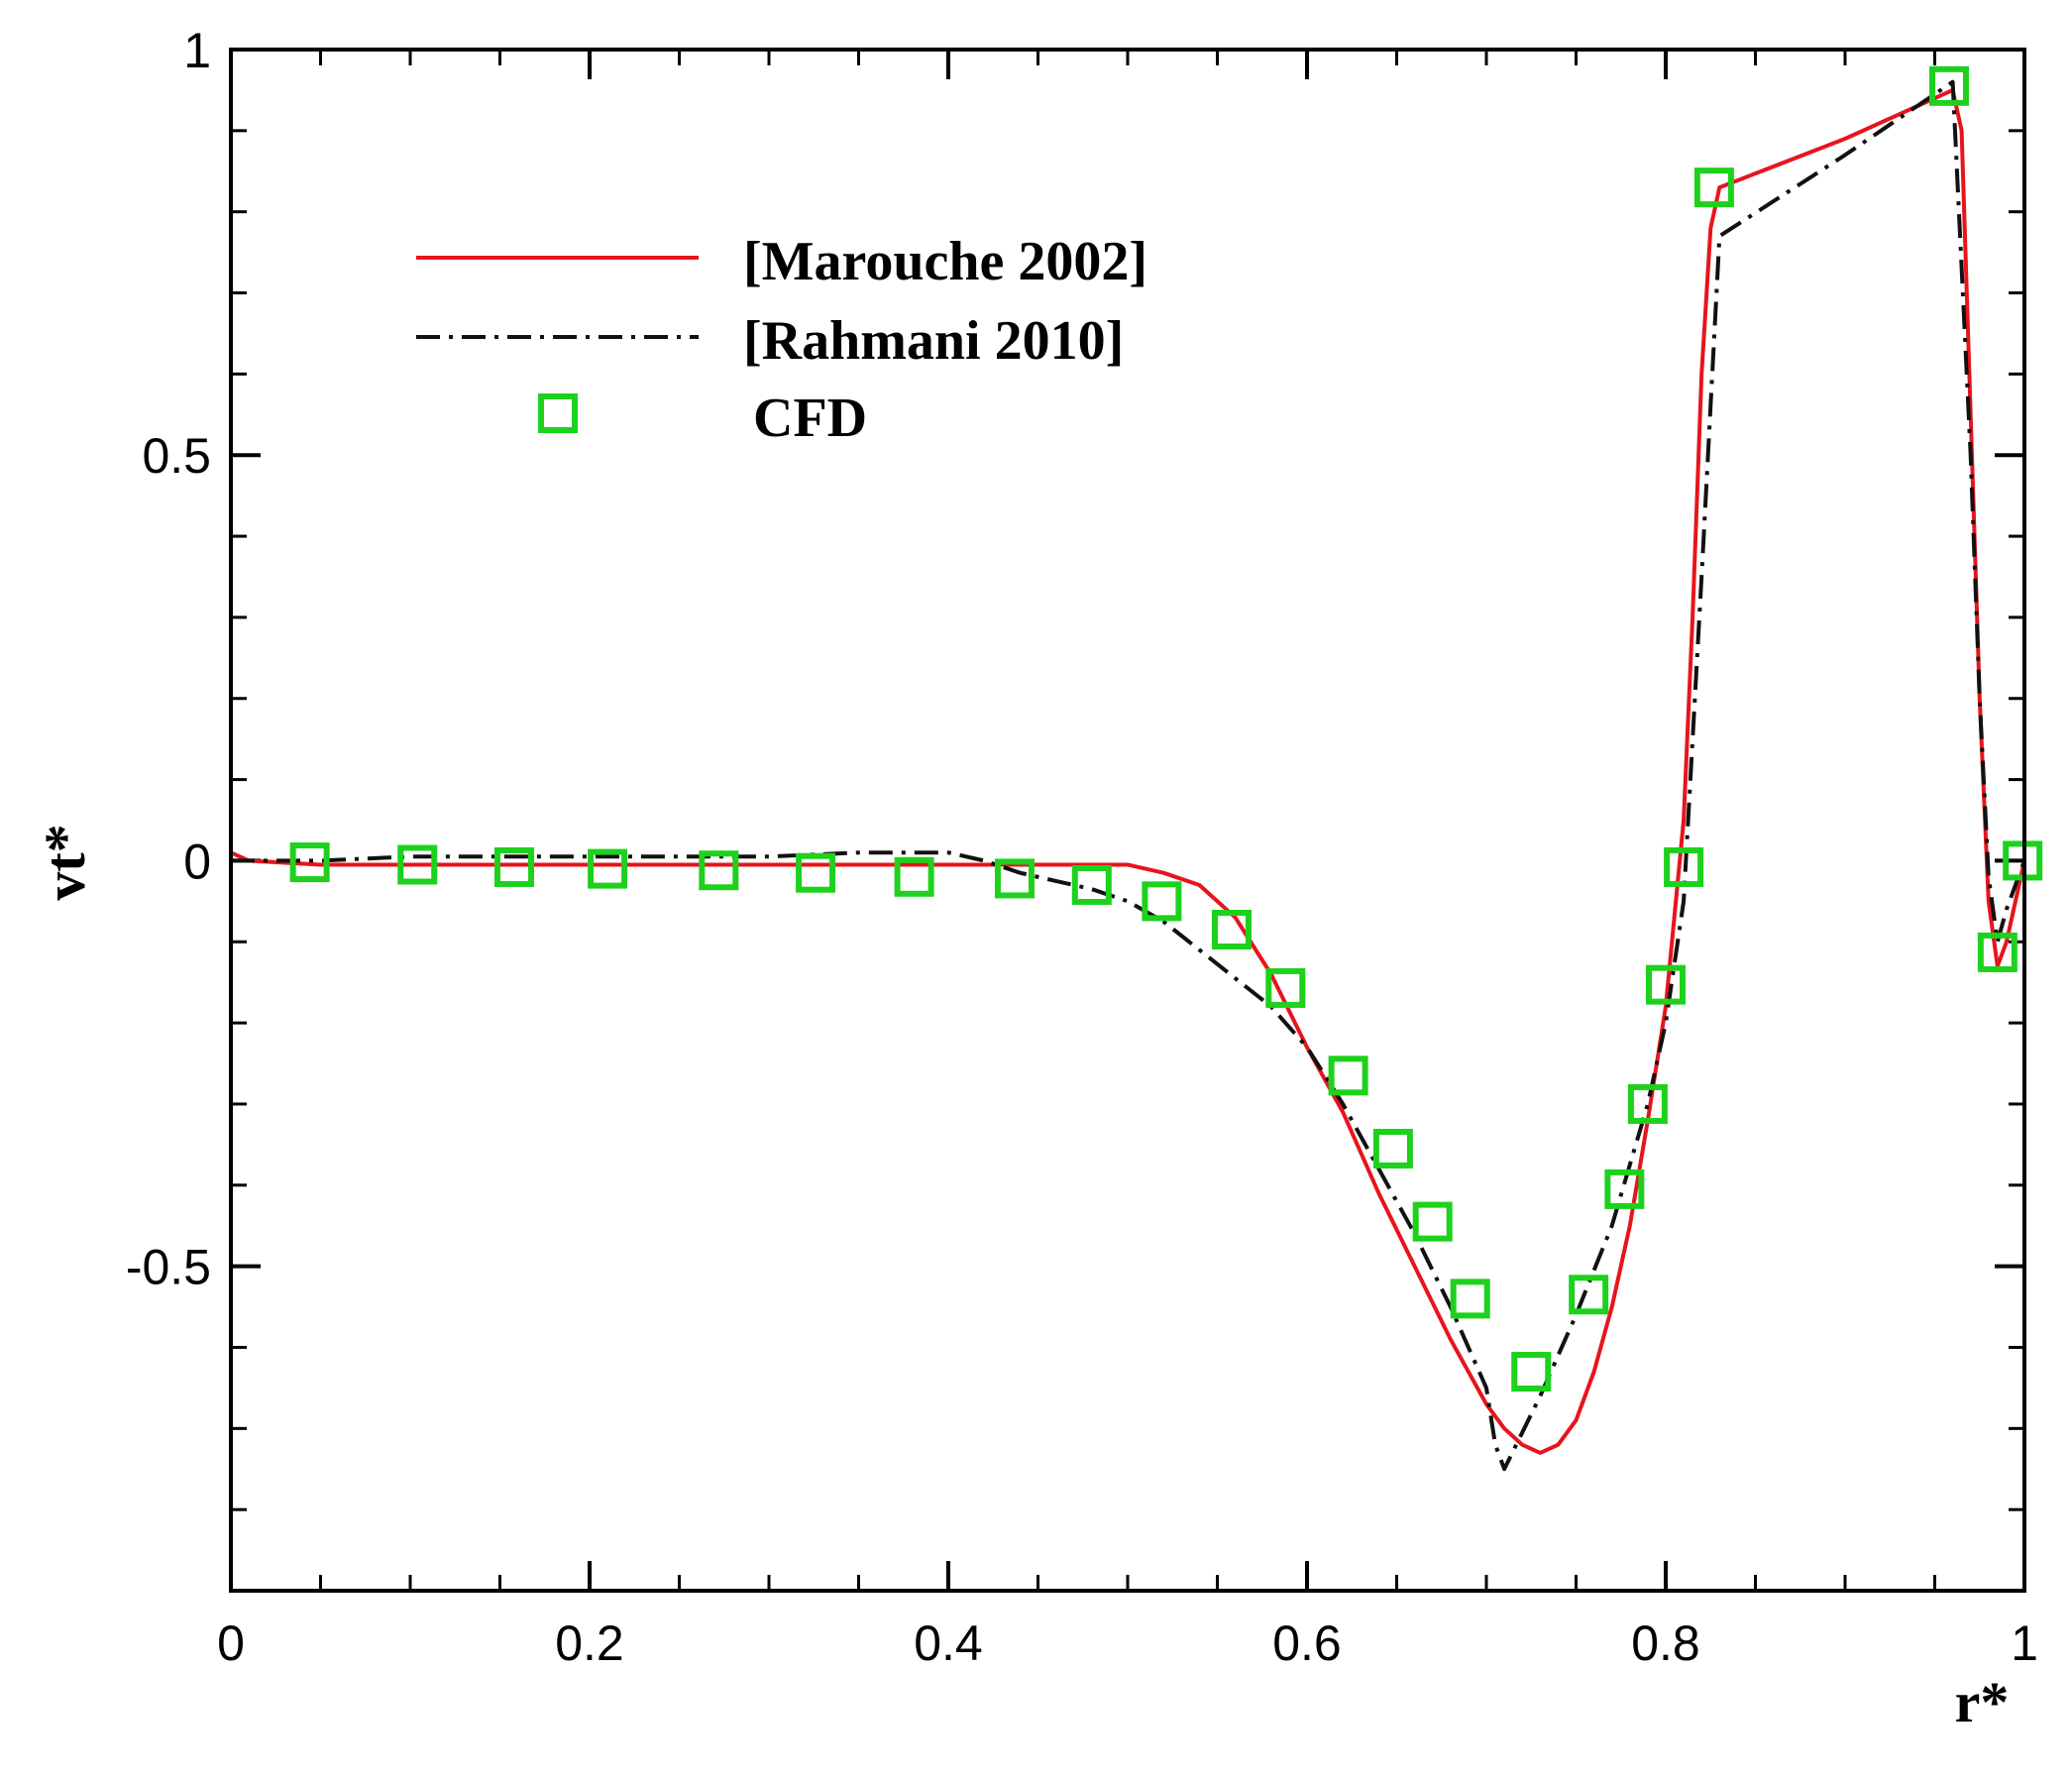 The height and width of the screenshot is (1782, 2072). Describe the element at coordinates (810, 418) in the screenshot. I see `legend-label-cfd: CFD` at that location.